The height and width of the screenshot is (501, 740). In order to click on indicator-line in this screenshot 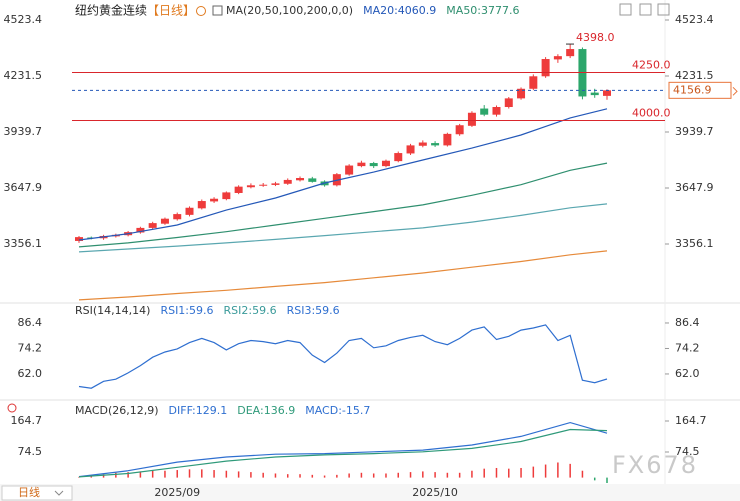, I will do `click(343, 356)`.